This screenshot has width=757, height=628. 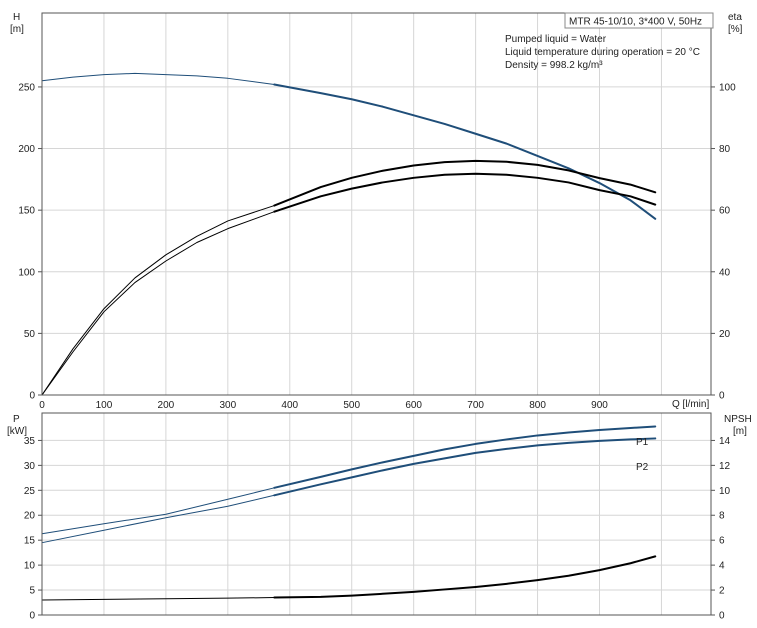 What do you see at coordinates (465, 577) in the screenshot?
I see `panel1-series-2-operating-range` at bounding box center [465, 577].